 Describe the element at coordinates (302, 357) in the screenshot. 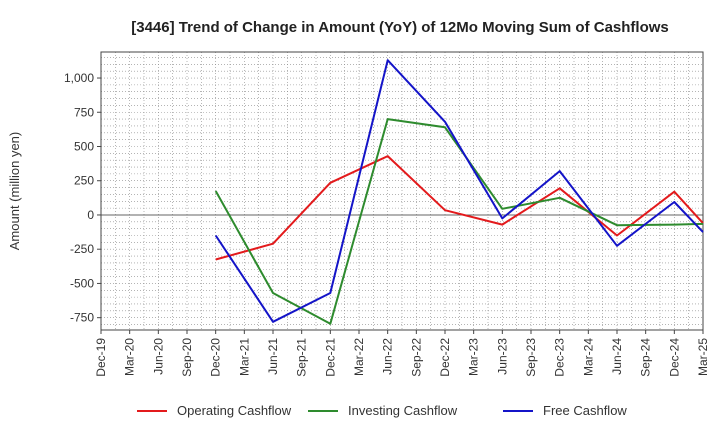

I see `x-tick-label: Sep-21` at that location.